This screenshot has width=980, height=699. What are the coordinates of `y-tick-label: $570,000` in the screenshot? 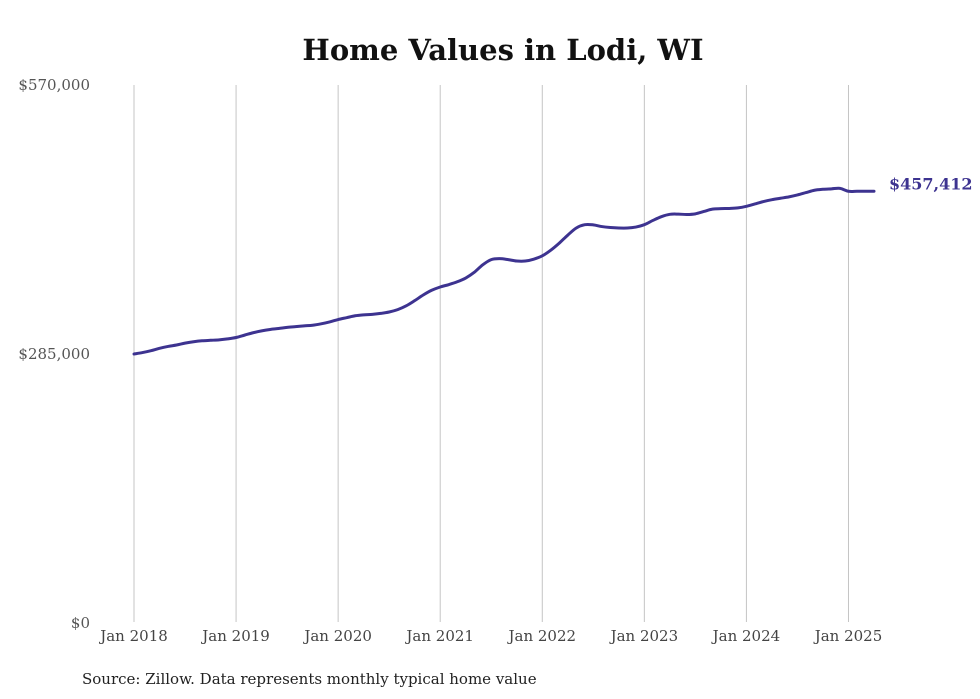 It's located at (54, 85).